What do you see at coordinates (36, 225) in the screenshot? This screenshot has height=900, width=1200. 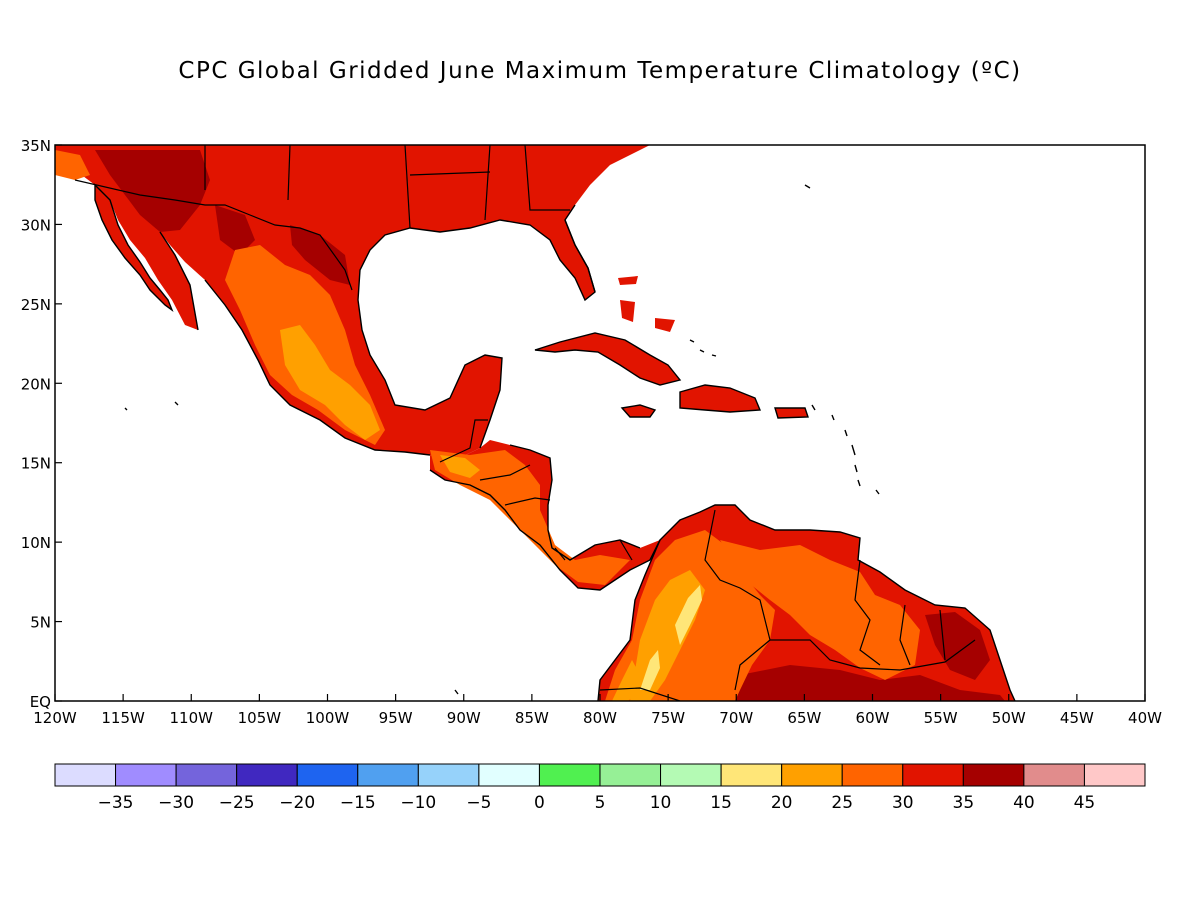 I see `lat-tick-label: 30N` at bounding box center [36, 225].